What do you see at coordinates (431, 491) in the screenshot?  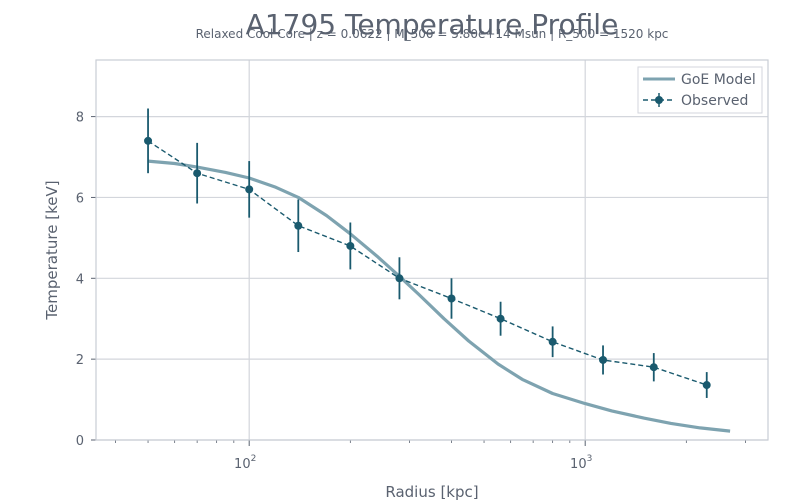 I see `x-axis-label: Radius [kpc]` at bounding box center [431, 491].